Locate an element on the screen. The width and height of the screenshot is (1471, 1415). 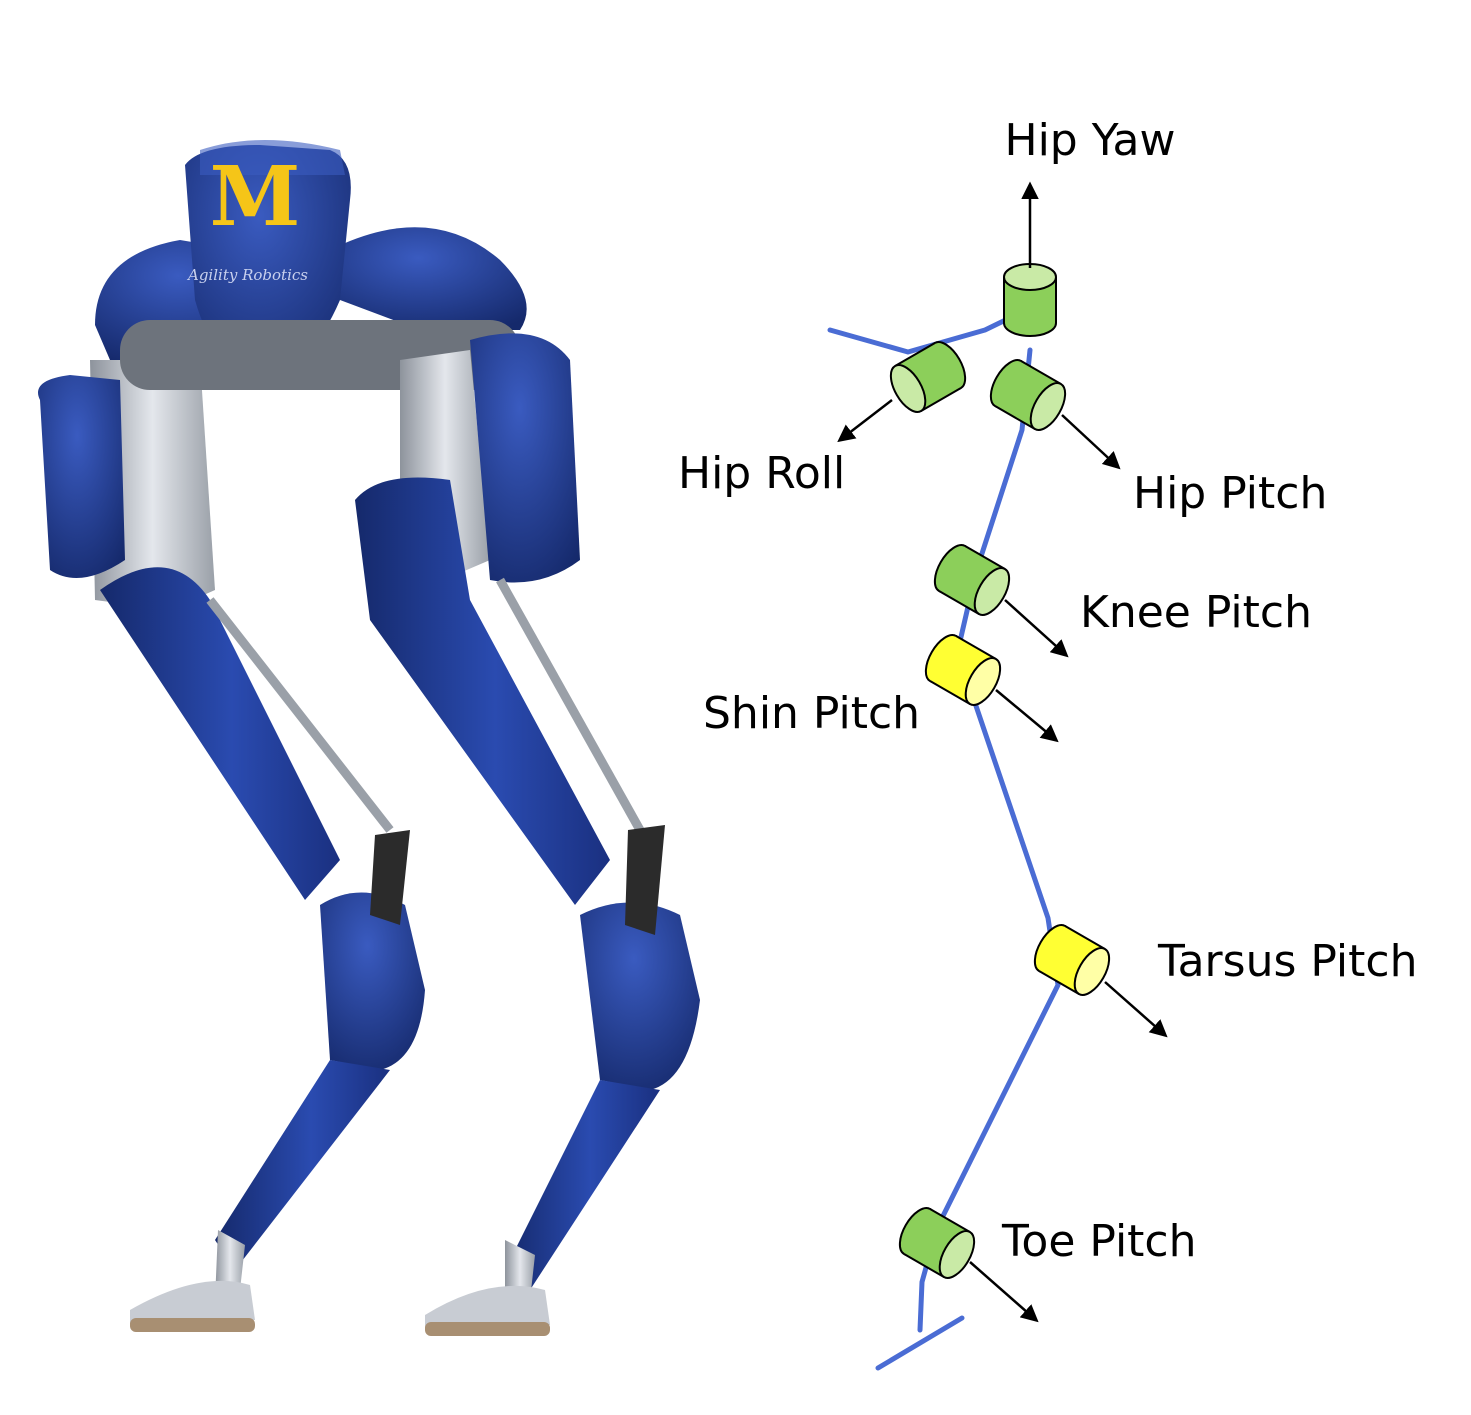
shin-pitch-cylinder is located at coordinates (963, 670).